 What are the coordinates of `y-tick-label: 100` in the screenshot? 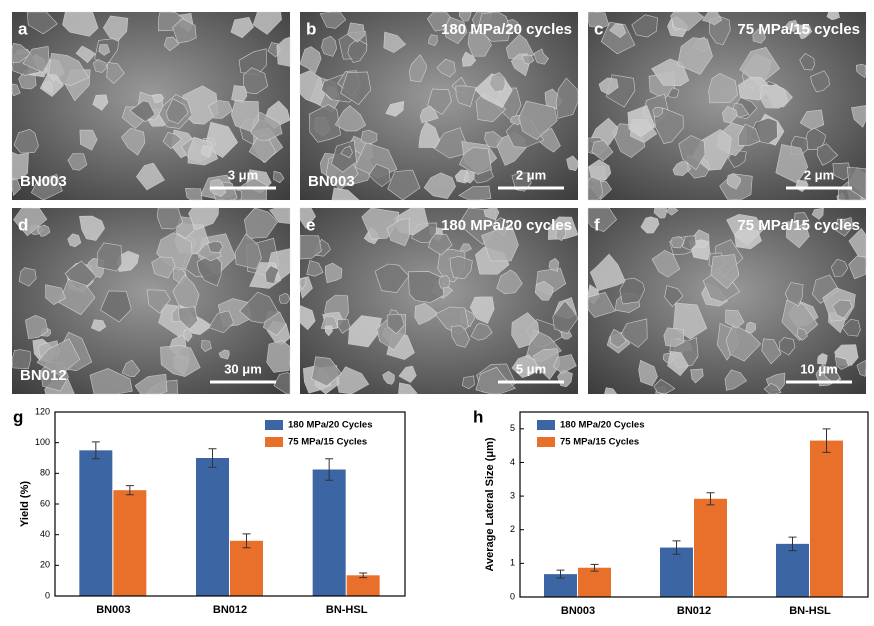 It's located at (42, 442).